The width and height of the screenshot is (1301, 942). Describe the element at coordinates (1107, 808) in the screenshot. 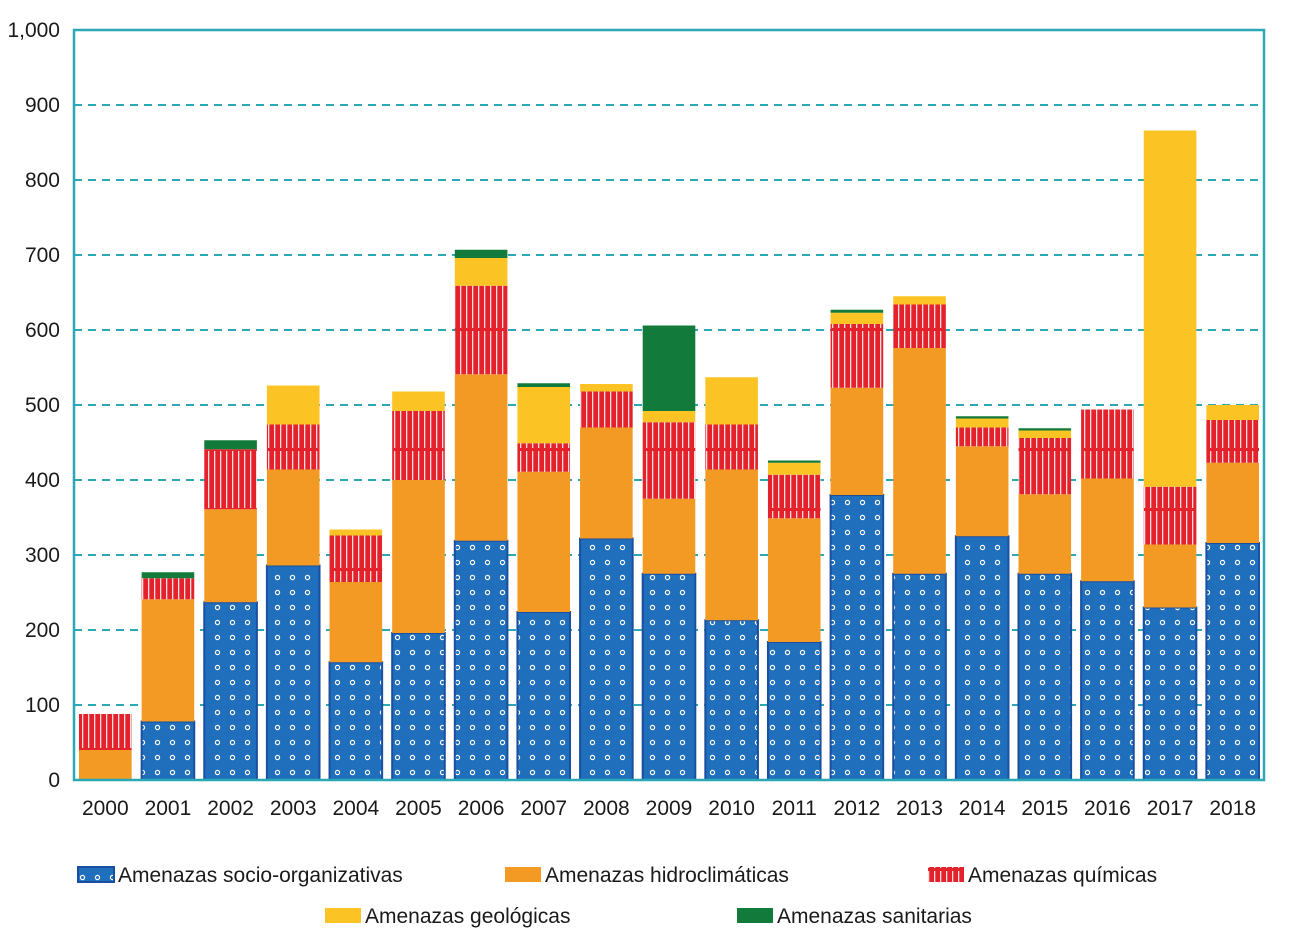

I see `x-tick-label: 2016` at that location.